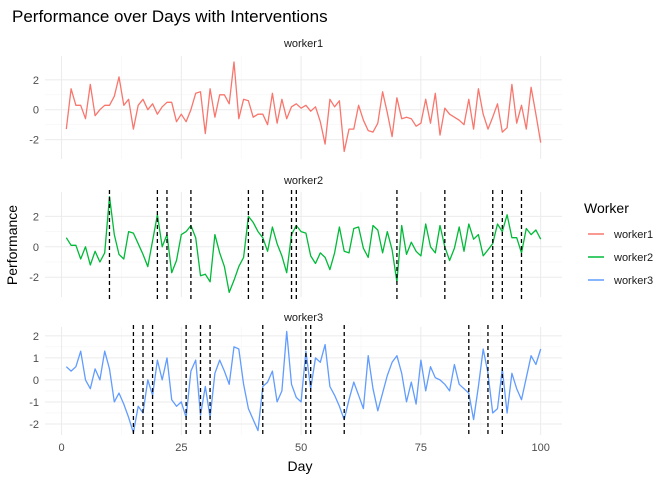 Image resolution: width=672 pixels, height=480 pixels. I want to click on x-tick-label: 100, so click(540, 448).